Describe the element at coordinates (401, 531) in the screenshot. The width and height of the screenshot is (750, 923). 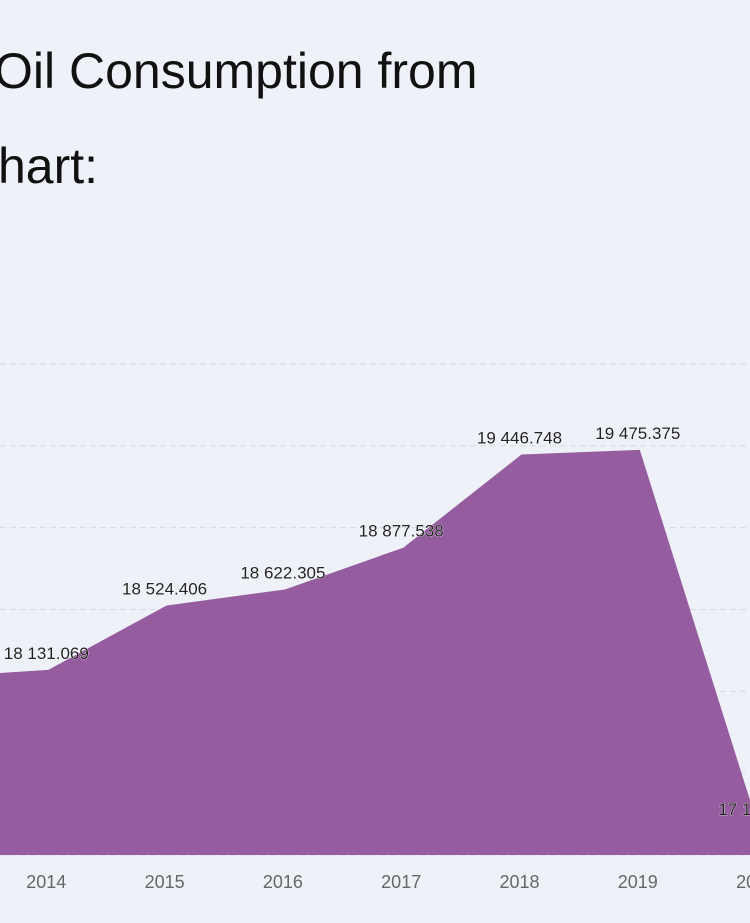
I see `data-label: 18 877.538` at that location.